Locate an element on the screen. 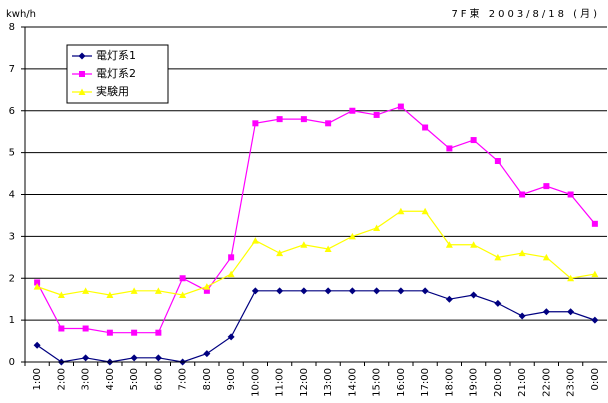  x-tick-label: 4:00 is located at coordinates (110, 379).